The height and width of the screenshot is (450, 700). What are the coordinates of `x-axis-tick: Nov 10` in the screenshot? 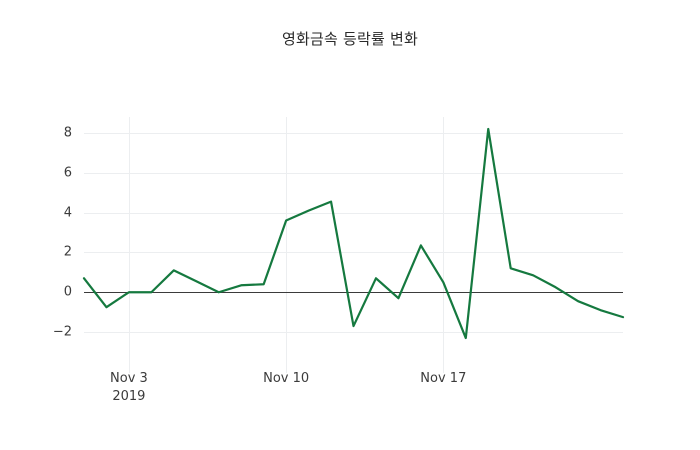 It's located at (286, 379).